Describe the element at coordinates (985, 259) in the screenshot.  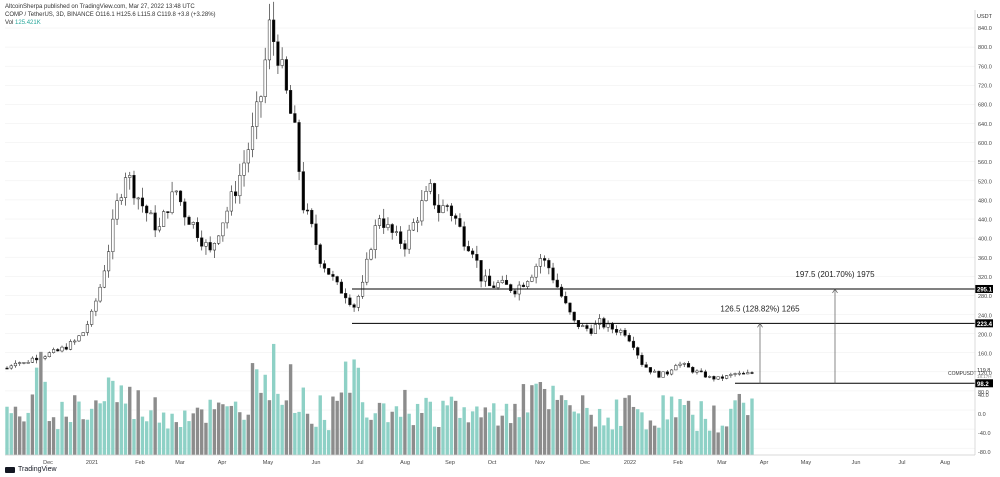
I see `y-tick-label: 360.0` at that location.